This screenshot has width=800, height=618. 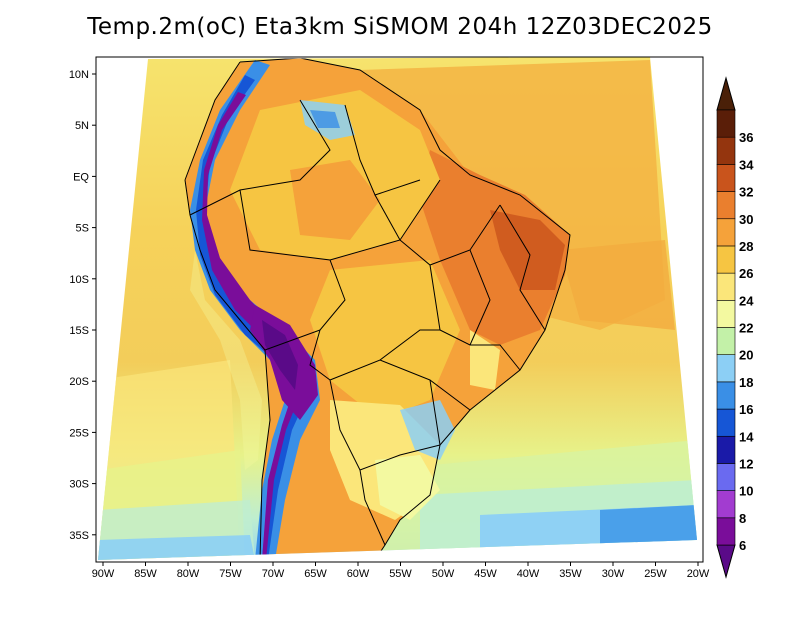 What do you see at coordinates (145, 574) in the screenshot?
I see `lon-tick-label: 85W` at bounding box center [145, 574].